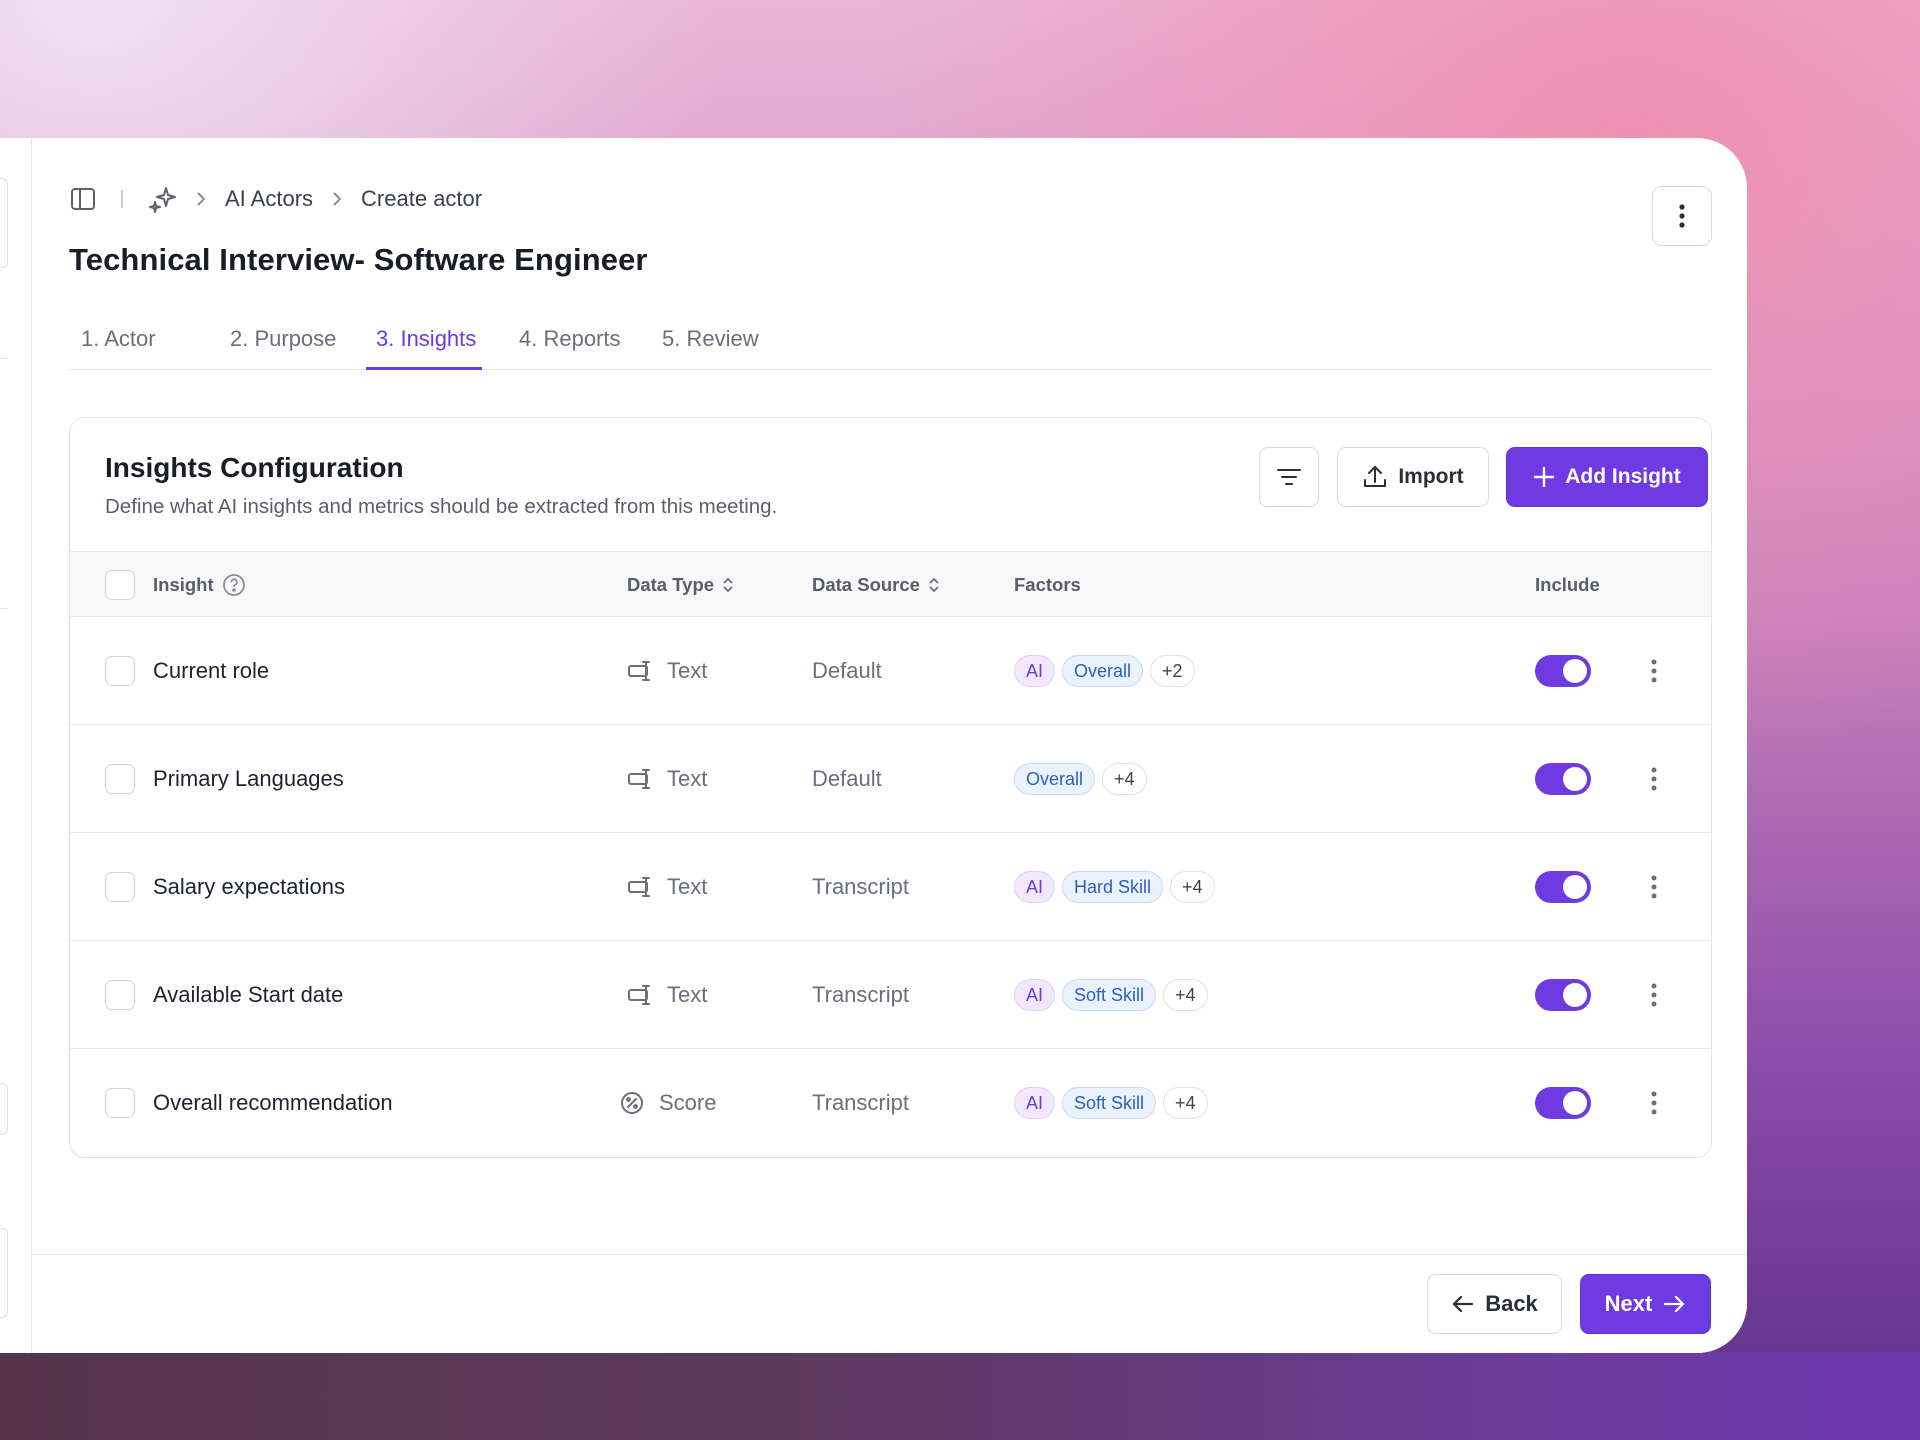 This screenshot has width=1920, height=1440. What do you see at coordinates (118, 338) in the screenshot?
I see `tab-actor: 1. Actor` at bounding box center [118, 338].